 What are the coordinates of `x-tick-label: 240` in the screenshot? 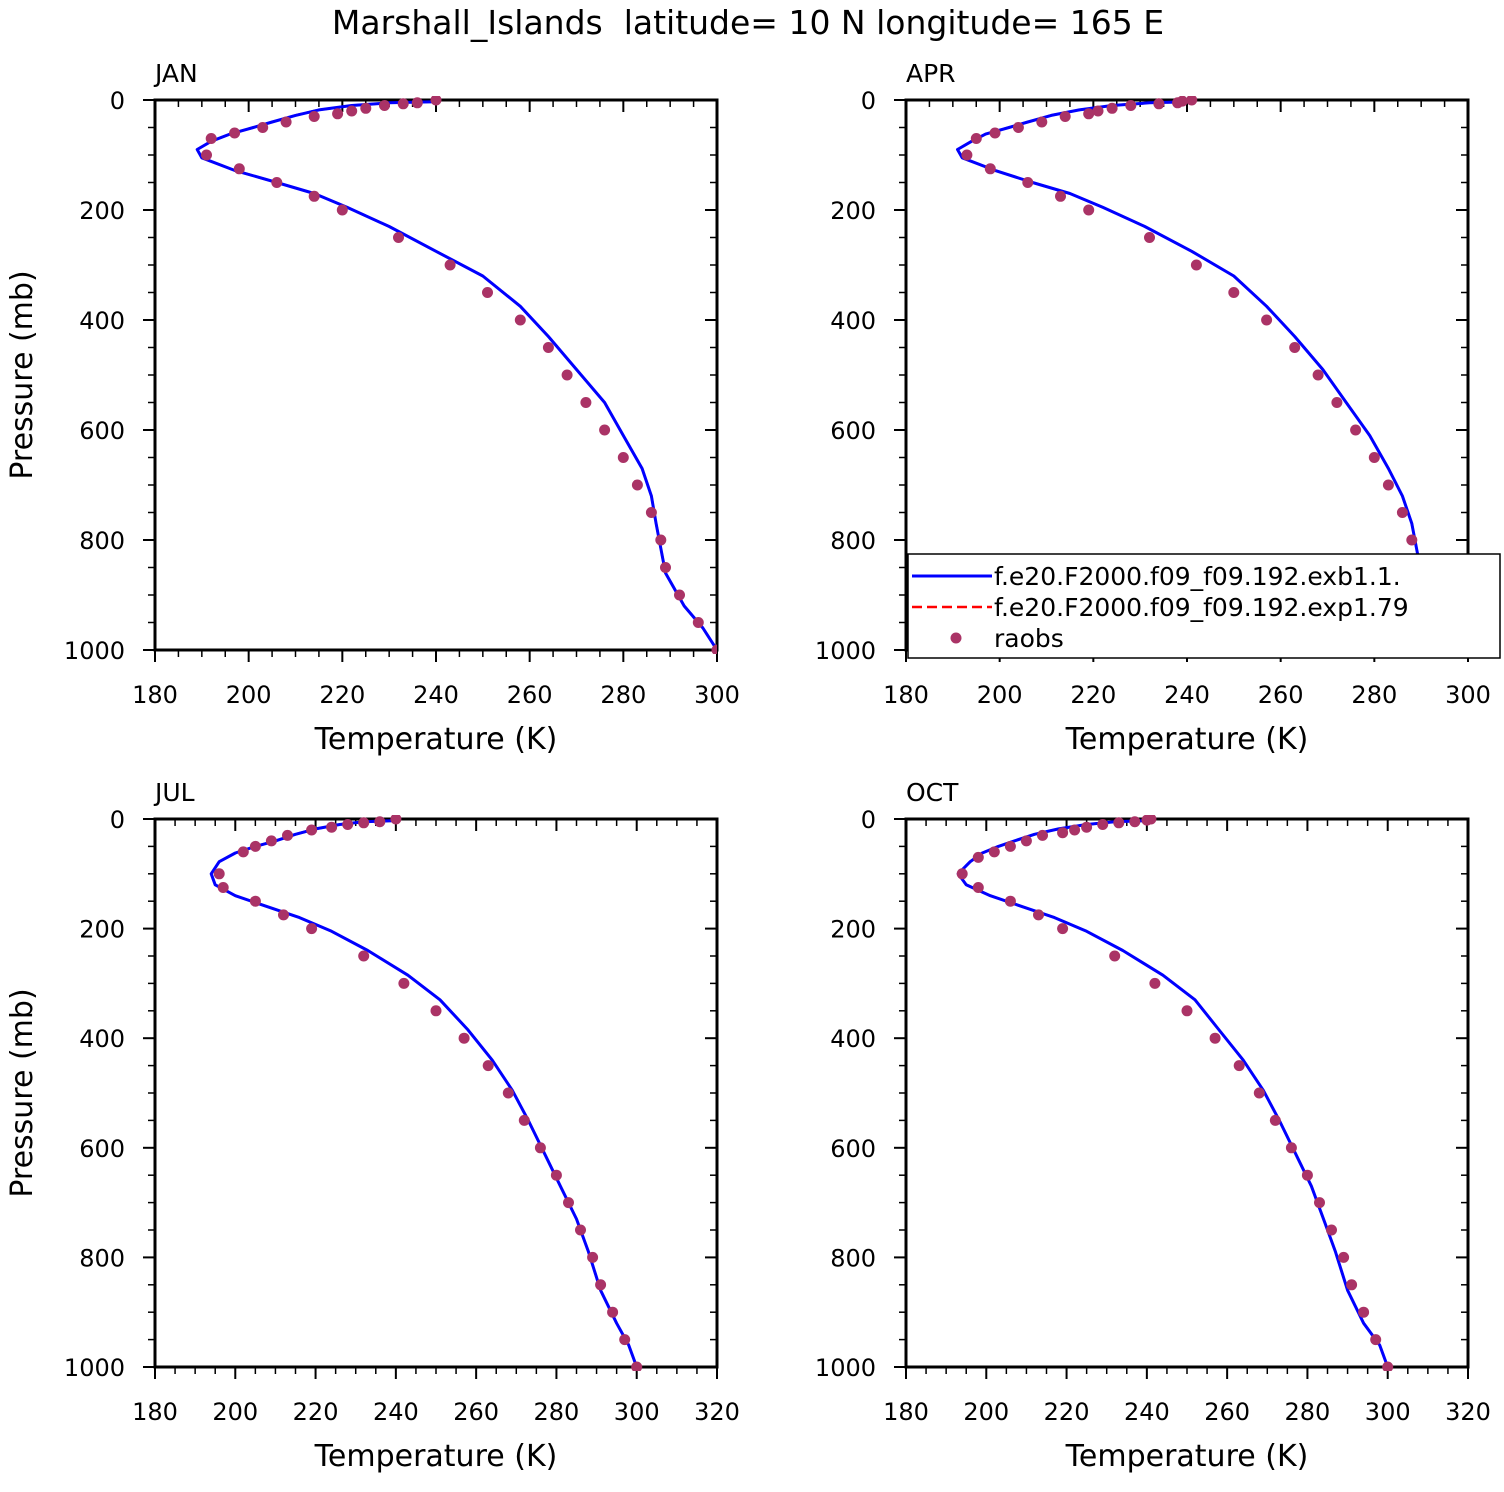 It's located at (396, 1412).